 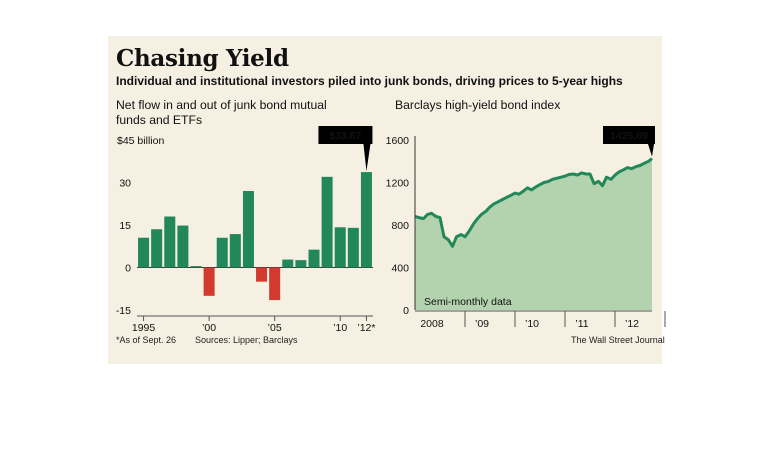 What do you see at coordinates (202, 58) in the screenshot?
I see `headline: Chasing Yield` at bounding box center [202, 58].